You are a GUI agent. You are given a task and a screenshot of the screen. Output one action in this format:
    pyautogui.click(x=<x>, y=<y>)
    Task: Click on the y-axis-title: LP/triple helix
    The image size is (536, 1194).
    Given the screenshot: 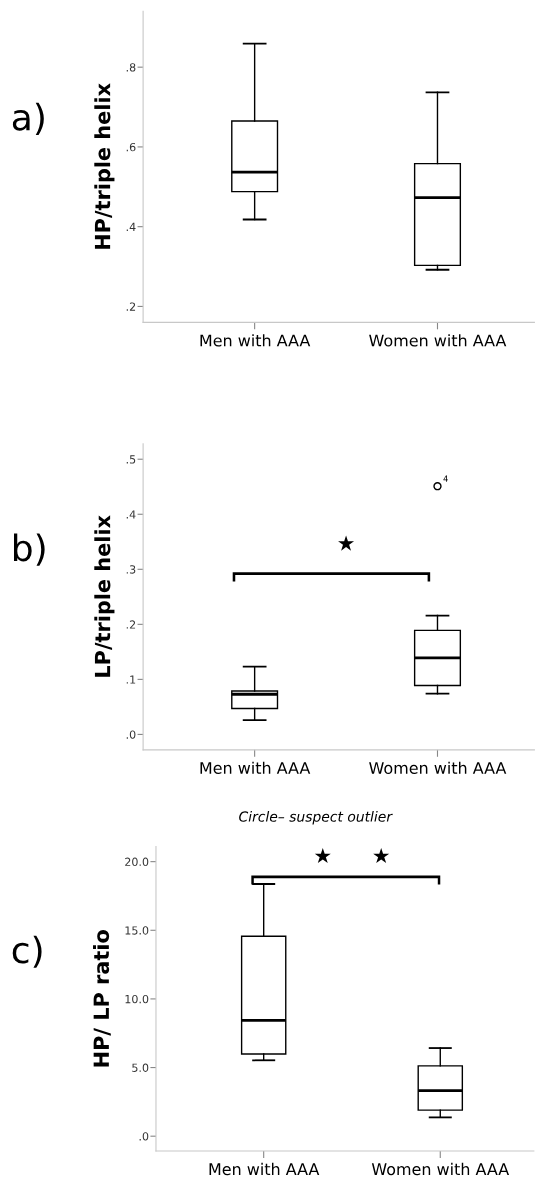 What is the action you would take?
    pyautogui.click(x=104, y=596)
    